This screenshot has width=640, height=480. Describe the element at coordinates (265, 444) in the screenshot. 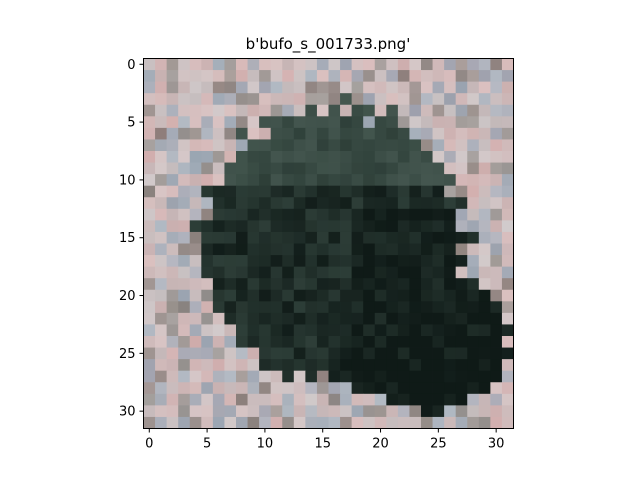

I see `x-tick-label: 10` at that location.